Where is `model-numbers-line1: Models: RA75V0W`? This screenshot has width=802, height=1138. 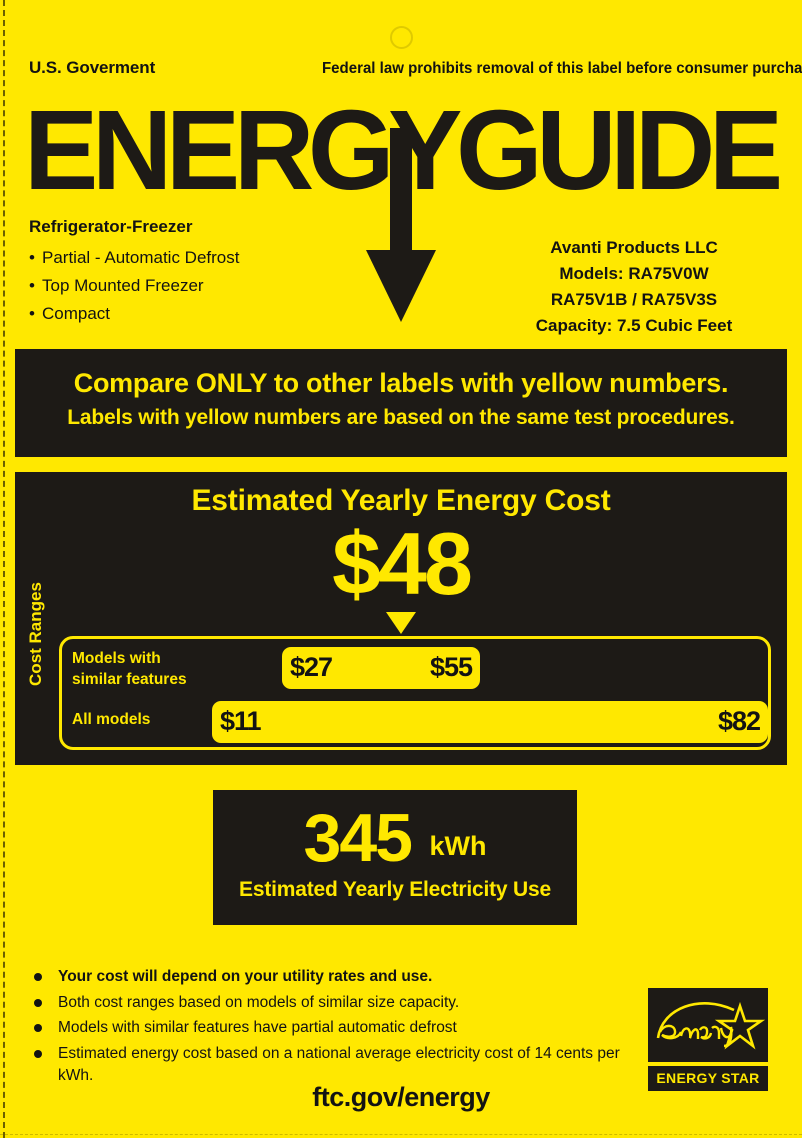
model-numbers-line1: Models: RA75V0W is located at coordinates (634, 273).